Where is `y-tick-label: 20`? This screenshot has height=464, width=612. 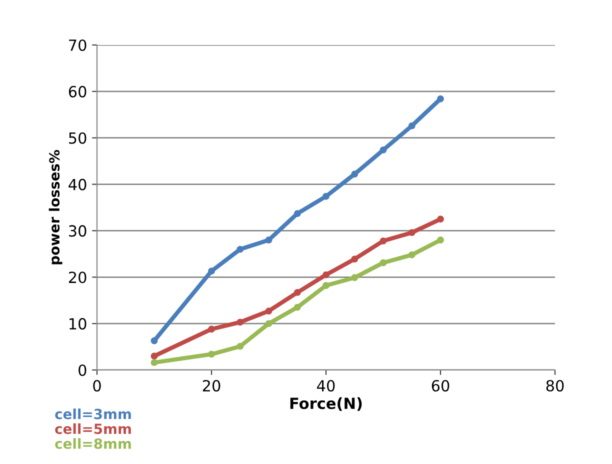
y-tick-label: 20 is located at coordinates (77, 278).